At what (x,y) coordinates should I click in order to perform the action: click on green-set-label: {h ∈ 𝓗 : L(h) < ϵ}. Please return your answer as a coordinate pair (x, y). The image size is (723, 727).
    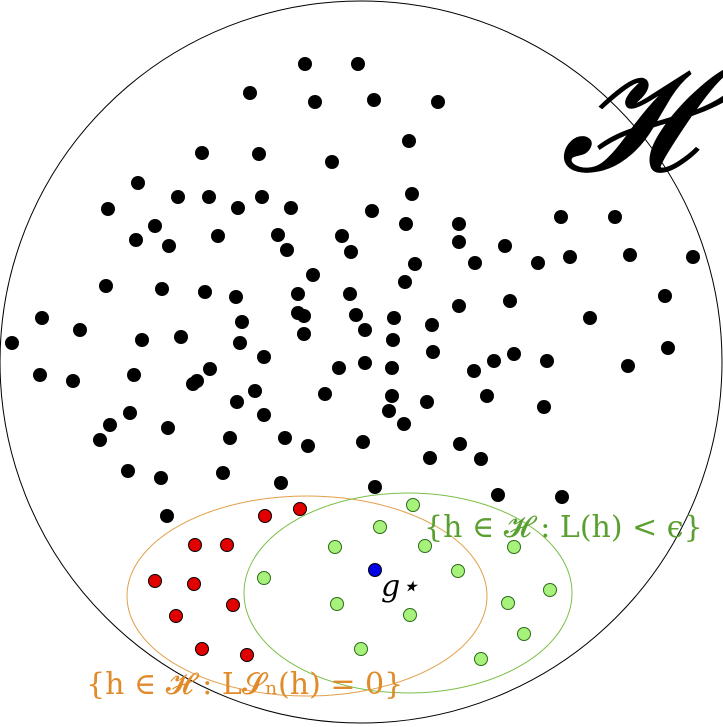
    Looking at the image, I should click on (563, 527).